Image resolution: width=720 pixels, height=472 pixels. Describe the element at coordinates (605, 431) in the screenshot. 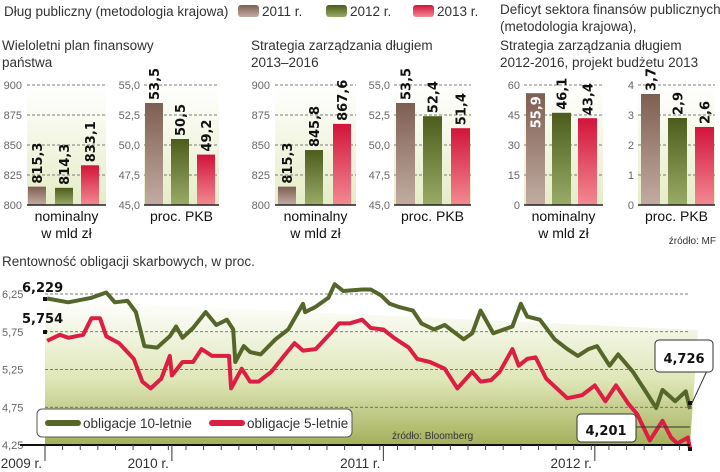

I see `end-label-5y: 4,201` at that location.